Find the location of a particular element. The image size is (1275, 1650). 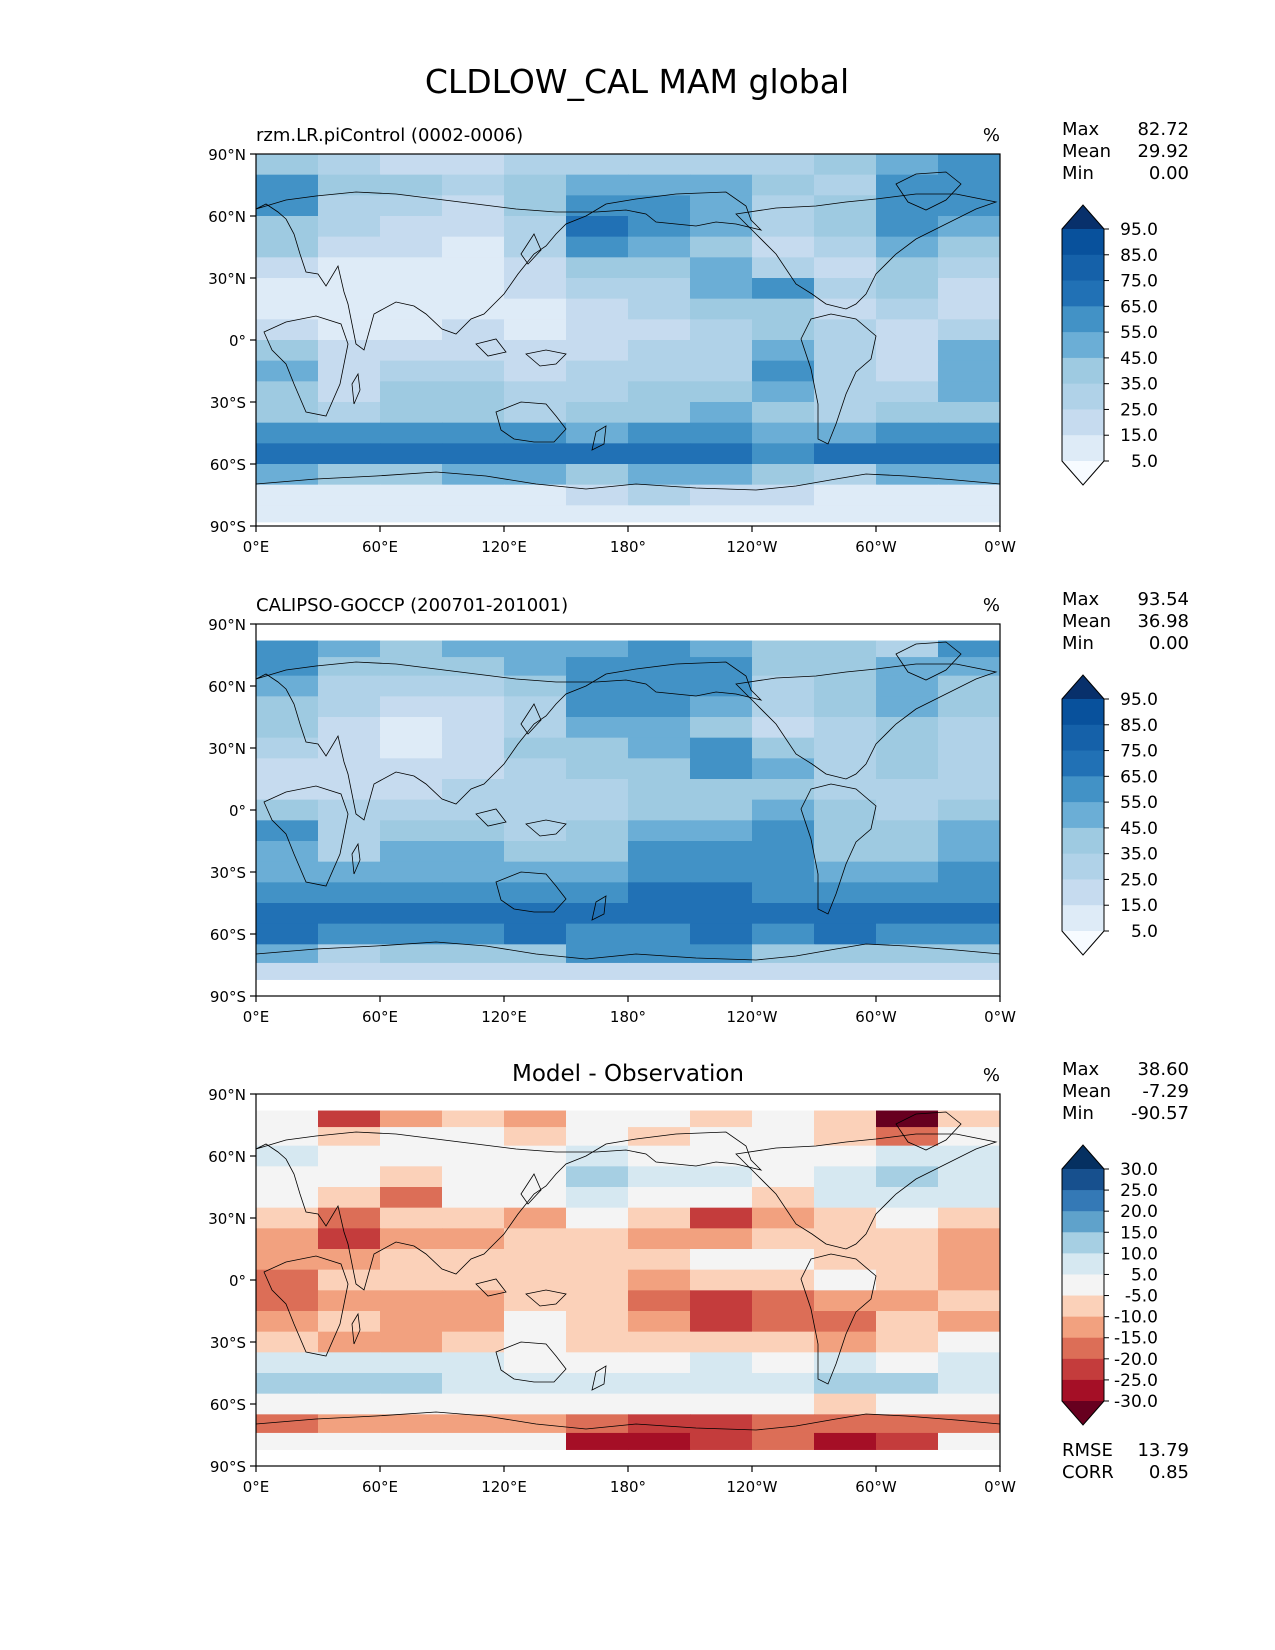

colorbar-label: 65.0 is located at coordinates (1139, 777).